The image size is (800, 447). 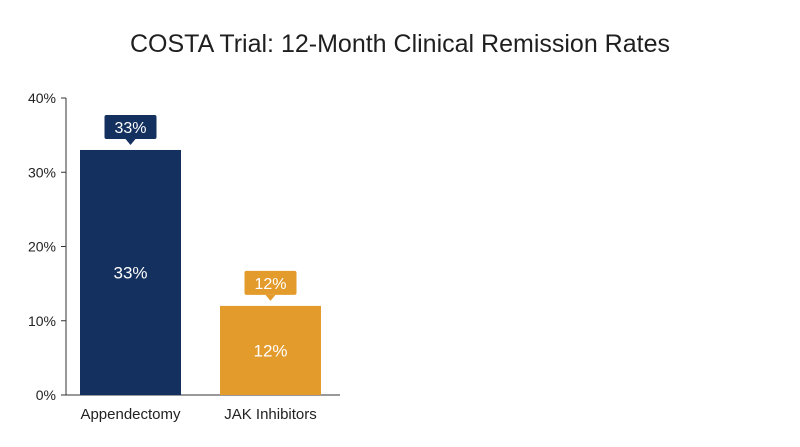 I want to click on category-label: Appendectomy, so click(x=130, y=414).